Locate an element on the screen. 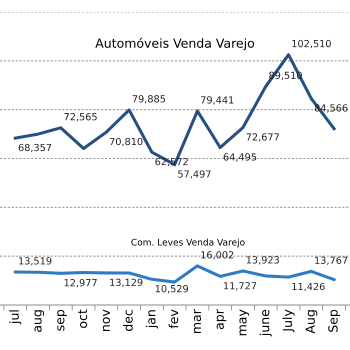 The width and height of the screenshot is (350, 350). x-tick-label: sep is located at coordinates (62, 320).